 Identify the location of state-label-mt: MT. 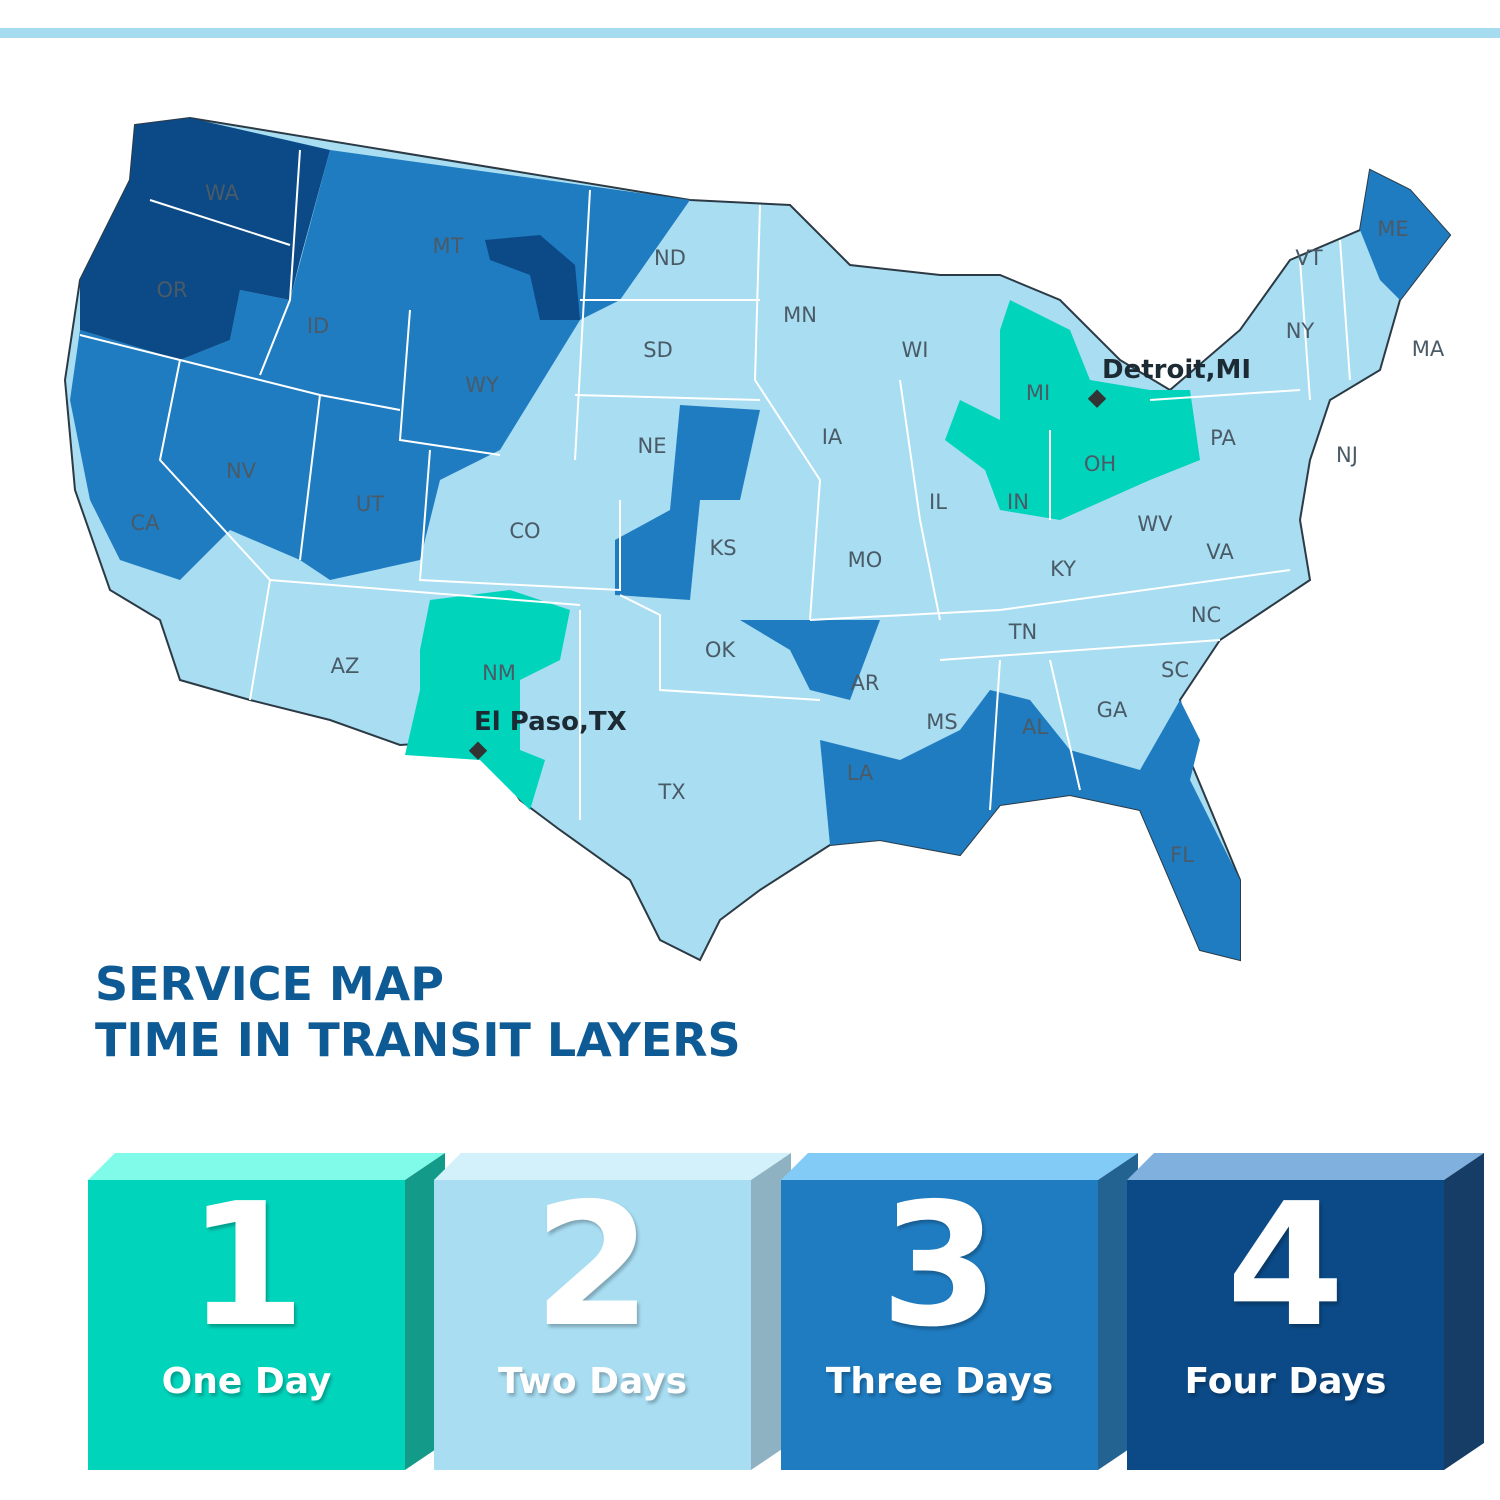
(448, 246).